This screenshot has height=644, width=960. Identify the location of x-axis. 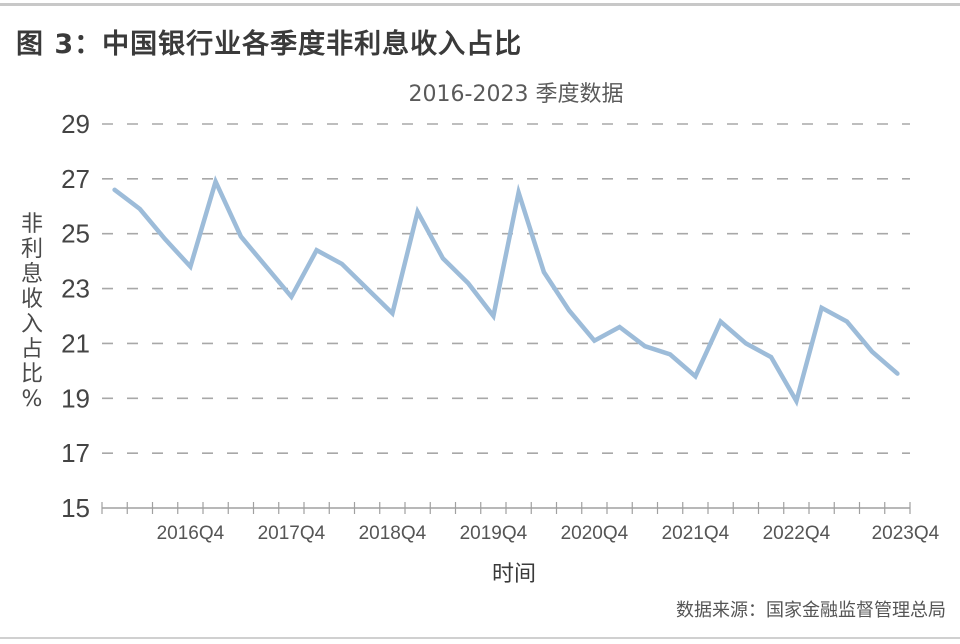
(506, 508).